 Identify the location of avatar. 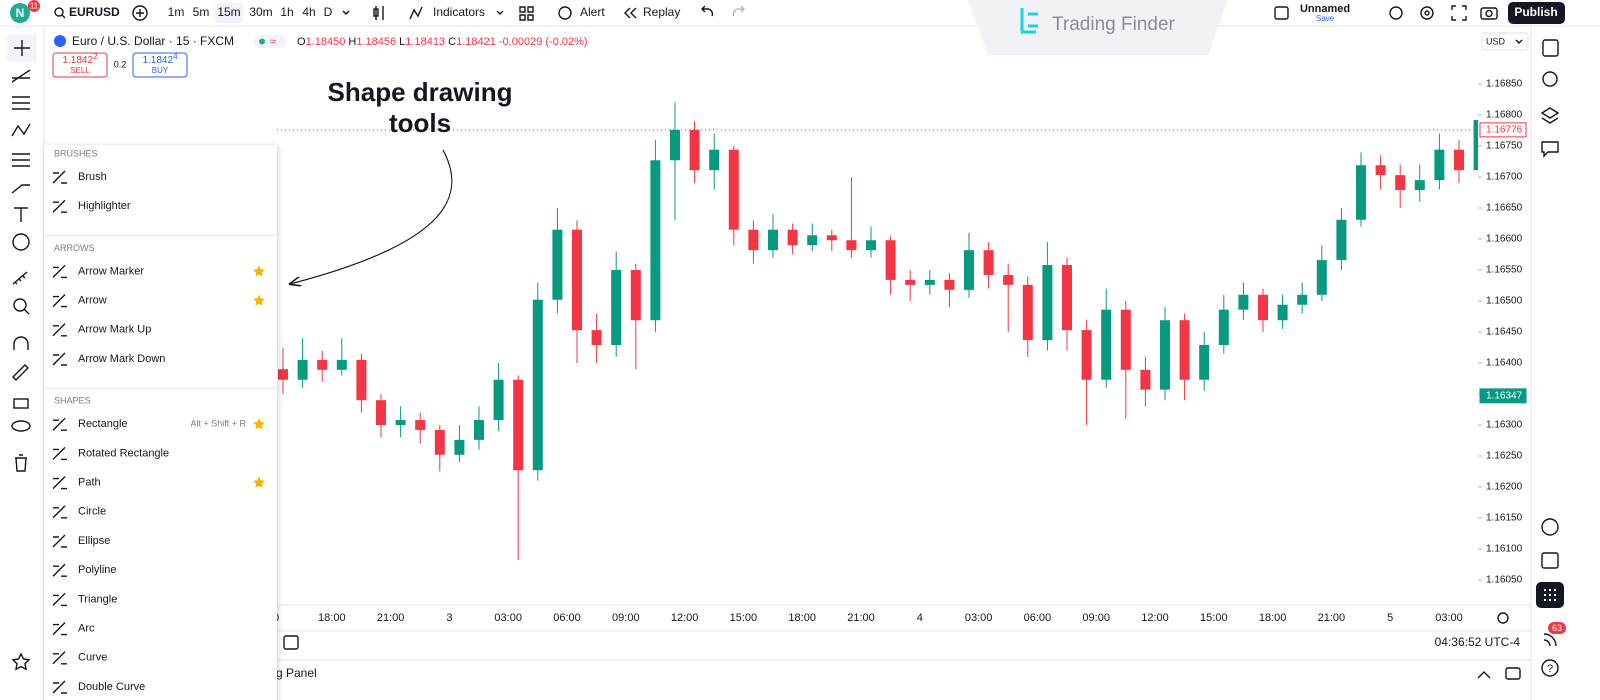
(20, 13).